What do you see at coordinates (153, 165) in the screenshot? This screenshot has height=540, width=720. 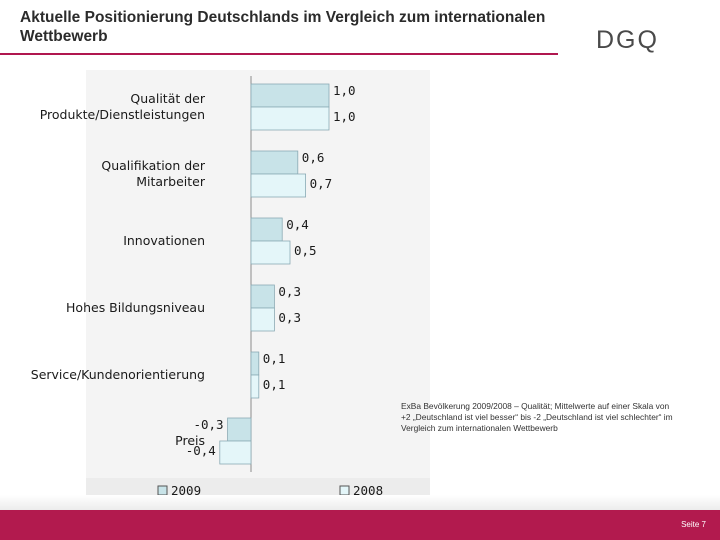 I see `category-label-2-line-1: Qualifikation der` at bounding box center [153, 165].